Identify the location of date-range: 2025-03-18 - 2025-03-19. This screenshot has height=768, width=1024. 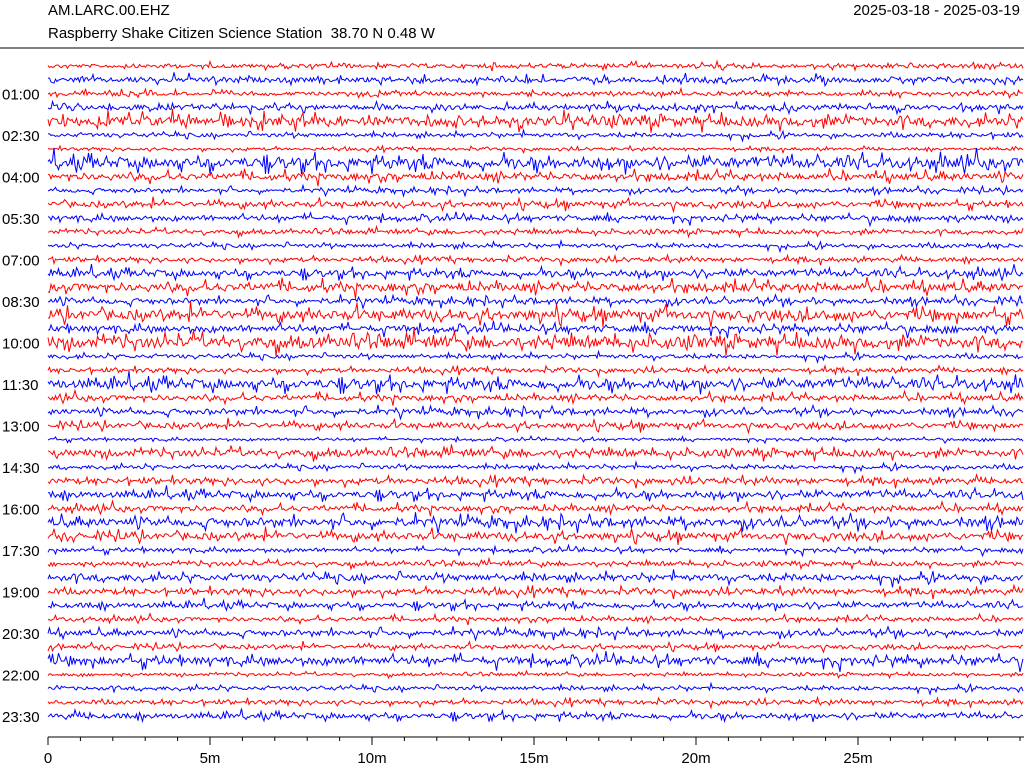
(936, 10).